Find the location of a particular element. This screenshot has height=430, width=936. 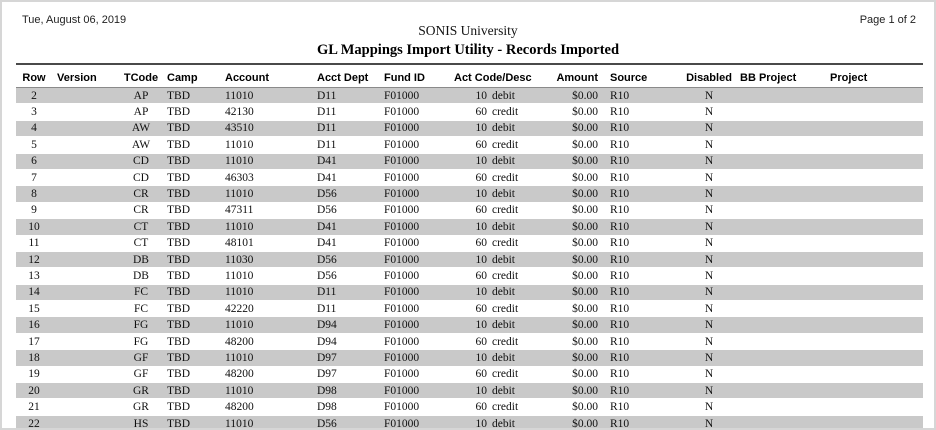

col-header-row: Row is located at coordinates (34, 76).